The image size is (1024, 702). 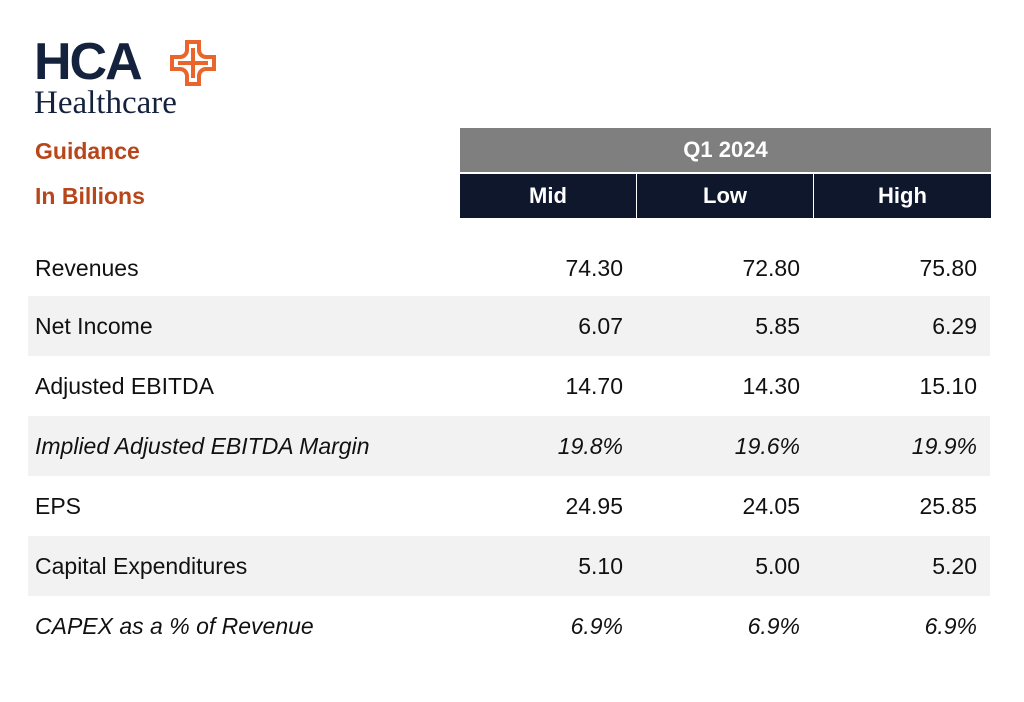 I want to click on table-row-capex-percent: CAPEX as a % of Revenue 6.9% 6.9% 6.9%, so click(x=509, y=626).